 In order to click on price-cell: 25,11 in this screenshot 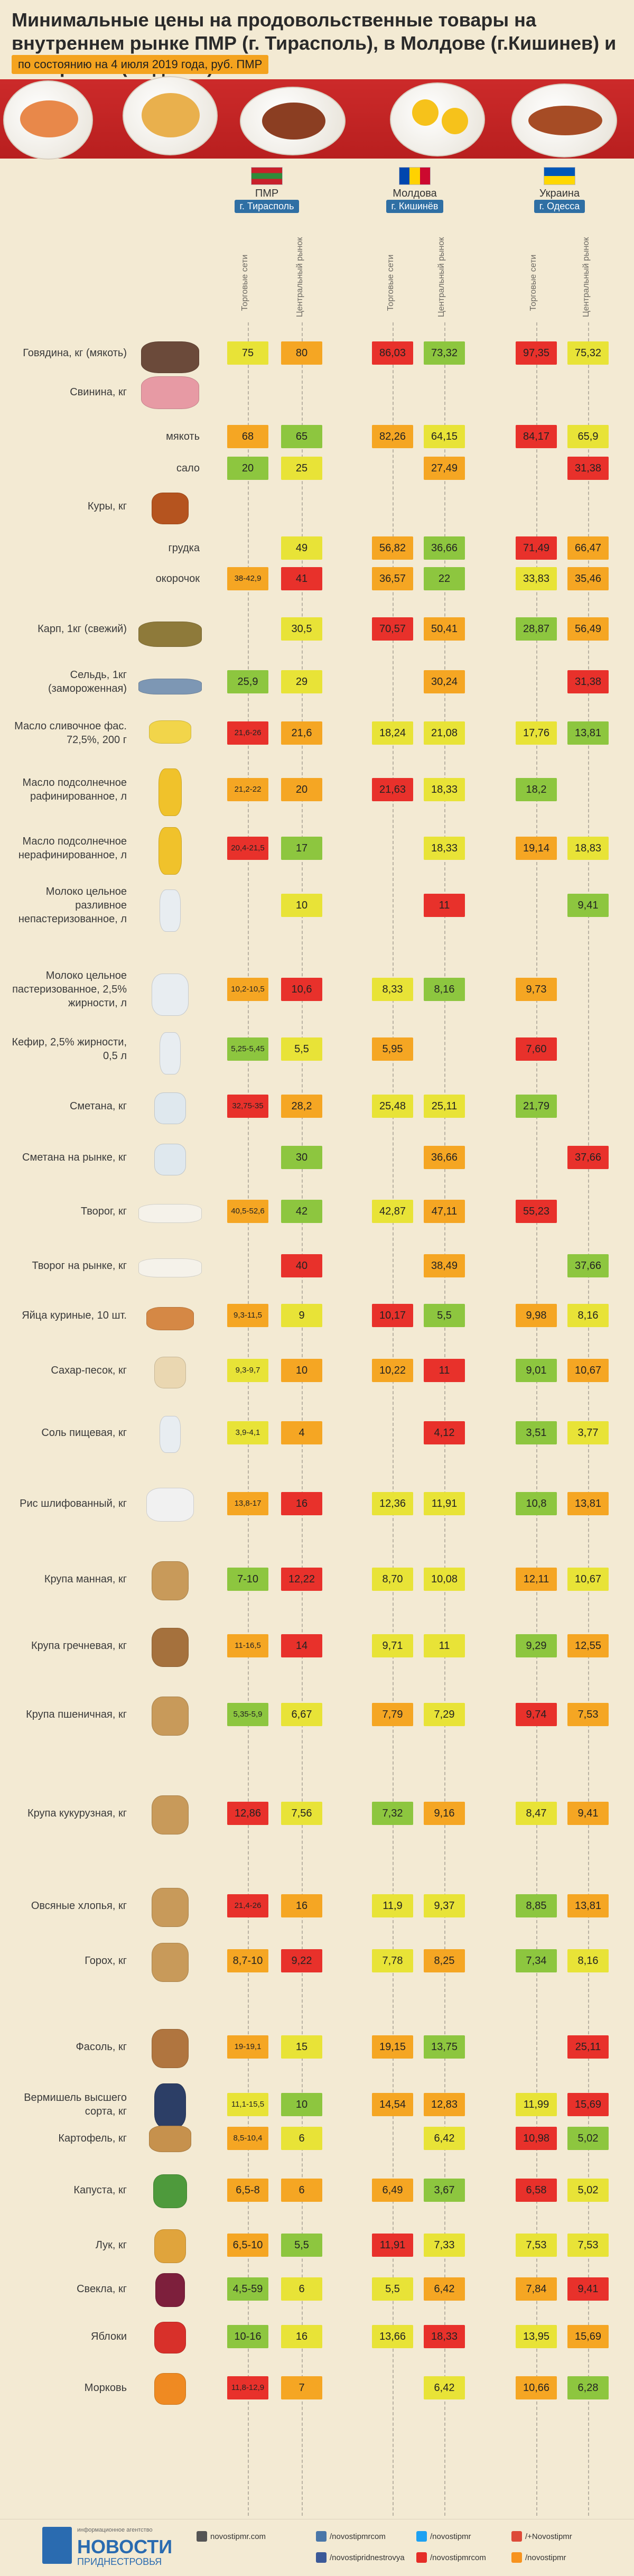, I will do `click(444, 1106)`.